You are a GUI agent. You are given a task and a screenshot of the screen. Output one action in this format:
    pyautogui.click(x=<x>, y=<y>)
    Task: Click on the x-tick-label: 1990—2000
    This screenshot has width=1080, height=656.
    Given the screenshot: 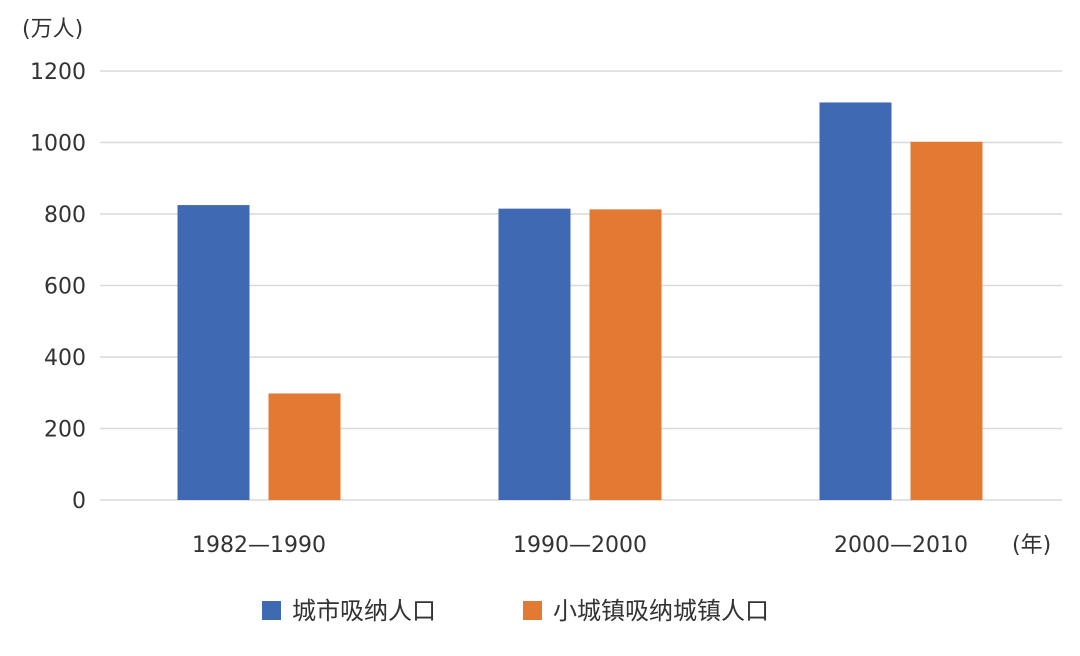 What is the action you would take?
    pyautogui.click(x=580, y=545)
    